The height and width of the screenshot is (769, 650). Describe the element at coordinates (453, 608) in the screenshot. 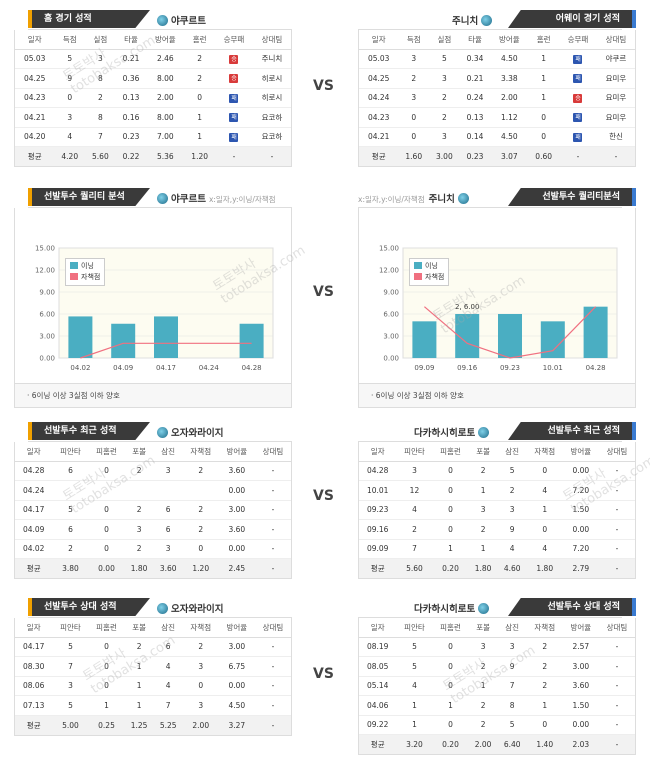

I see `team-name: 다카하시히로토` at that location.